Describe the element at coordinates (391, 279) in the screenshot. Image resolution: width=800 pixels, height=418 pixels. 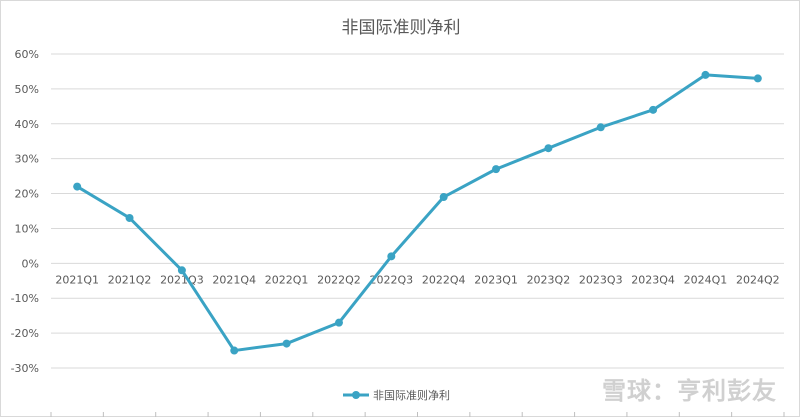
I see `x-tick-label: 2022Q3` at that location.